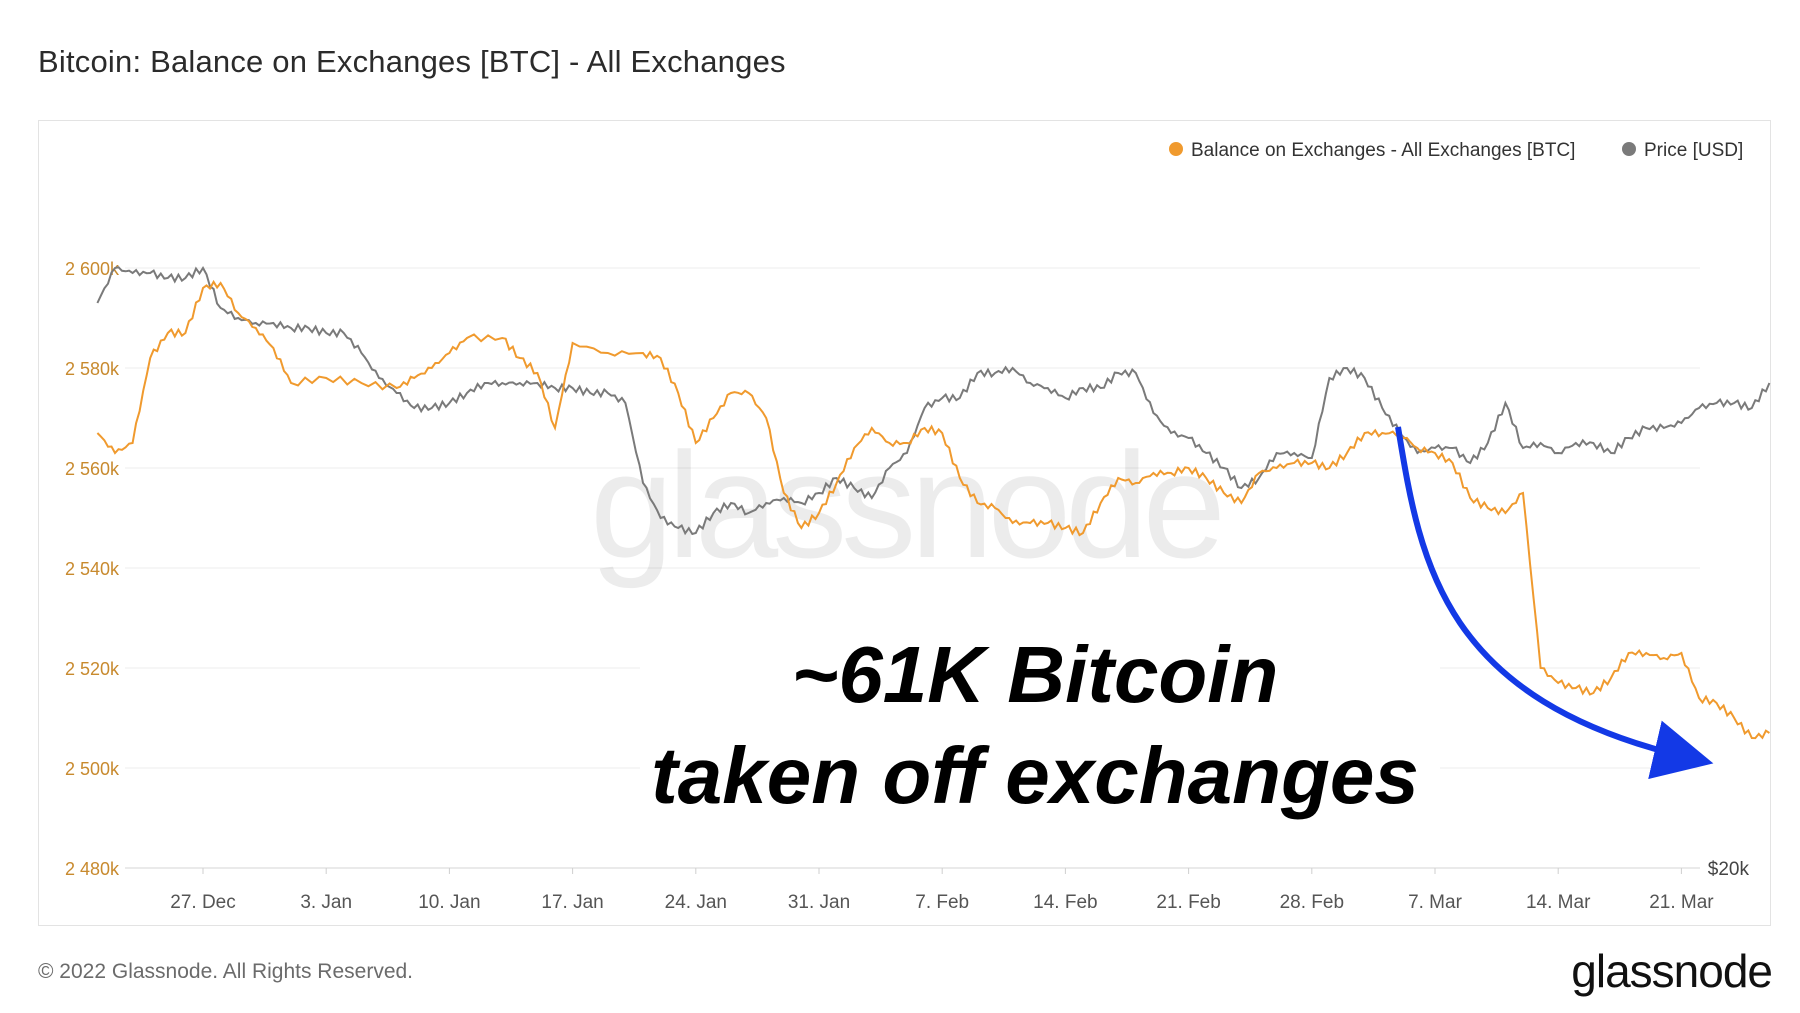  What do you see at coordinates (1040, 727) in the screenshot?
I see `annotation-backdrop` at bounding box center [1040, 727].